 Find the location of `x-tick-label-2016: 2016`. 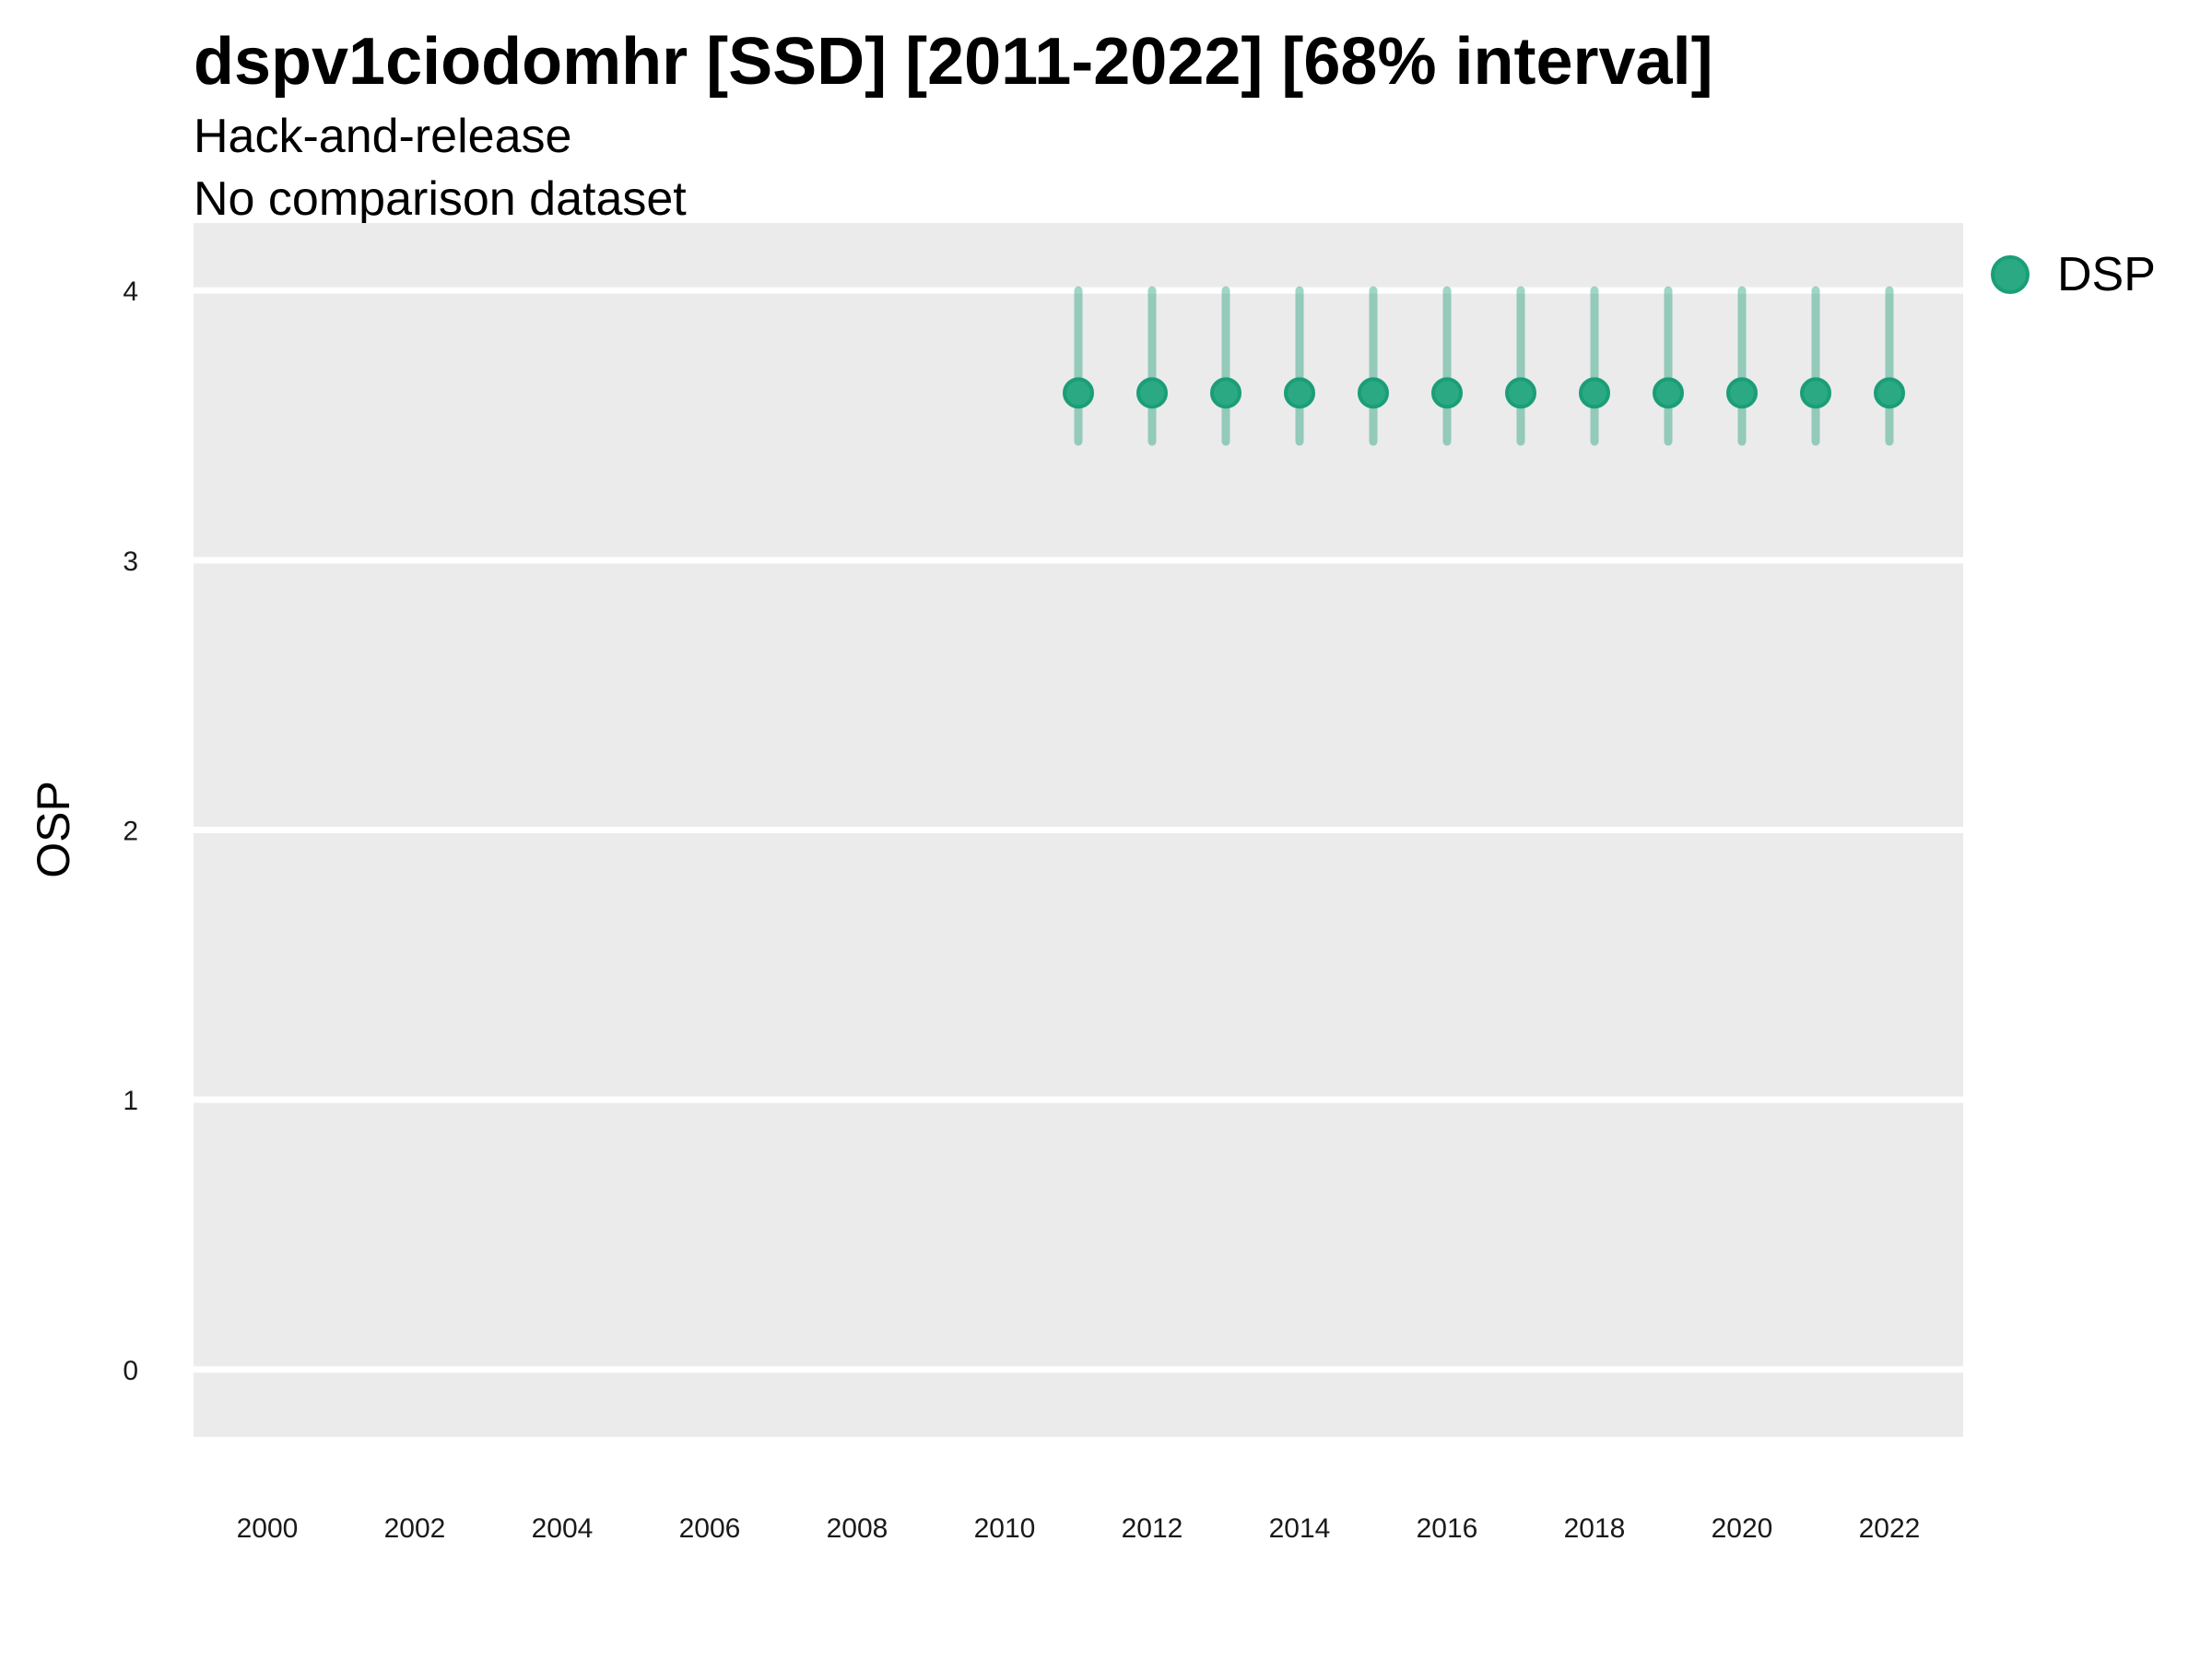

x-tick-label-2016: 2016 is located at coordinates (1447, 1528).